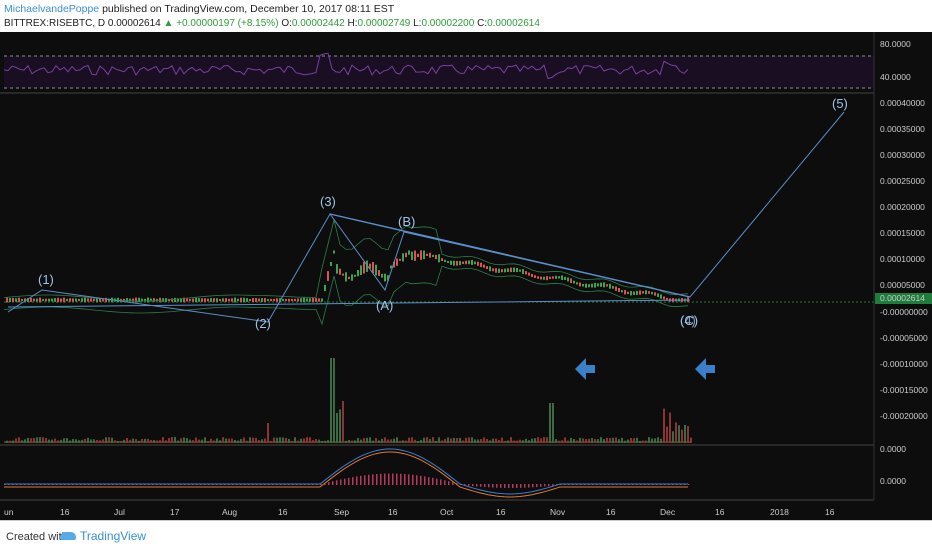 The image size is (932, 551). What do you see at coordinates (52, 9) in the screenshot?
I see `author-link: MichaelvandePoppe` at bounding box center [52, 9].